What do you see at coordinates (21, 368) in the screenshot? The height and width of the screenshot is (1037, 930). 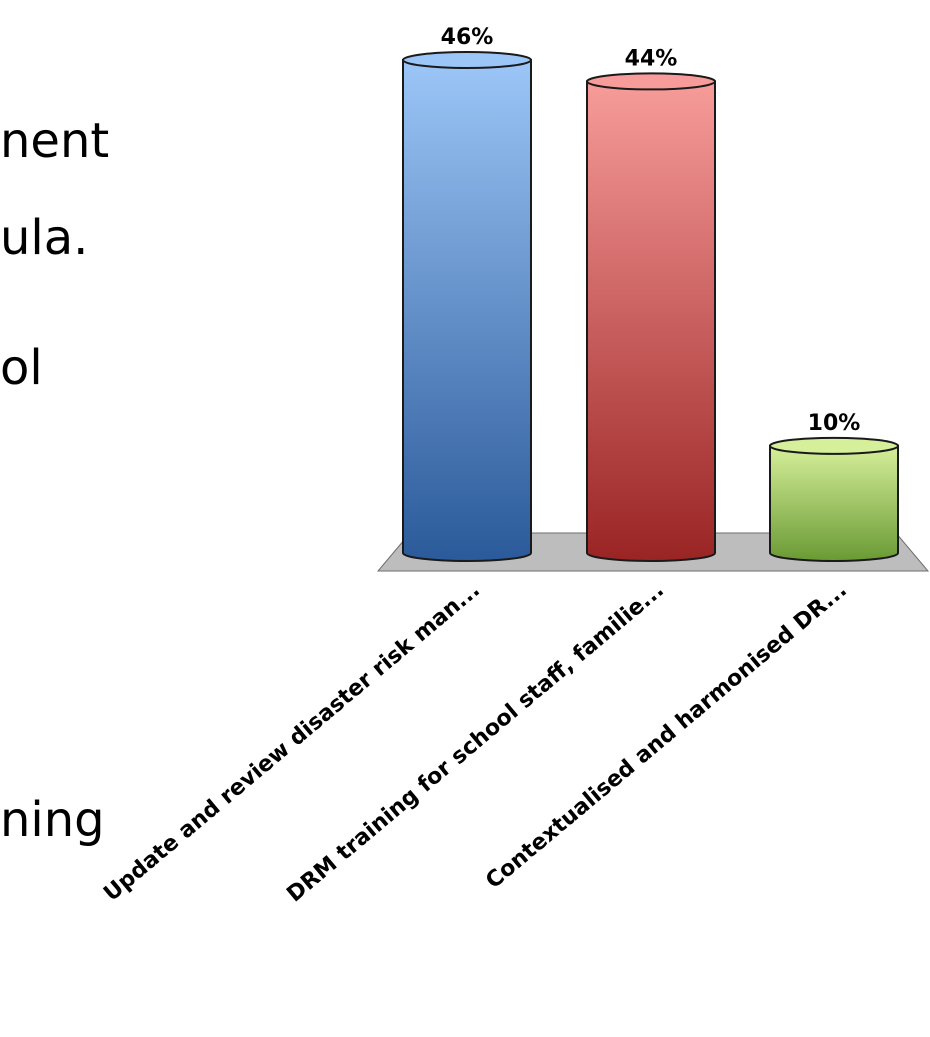 I see `slide-text-line-3: ol` at bounding box center [21, 368].